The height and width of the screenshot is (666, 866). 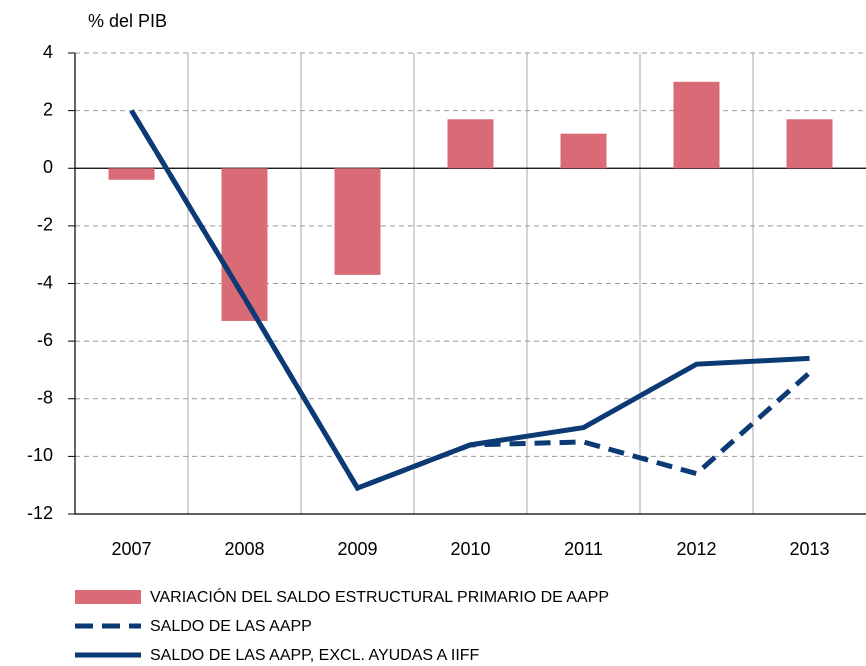 I want to click on legend-label: SALDO DE LAS AAPP, so click(x=231, y=626).